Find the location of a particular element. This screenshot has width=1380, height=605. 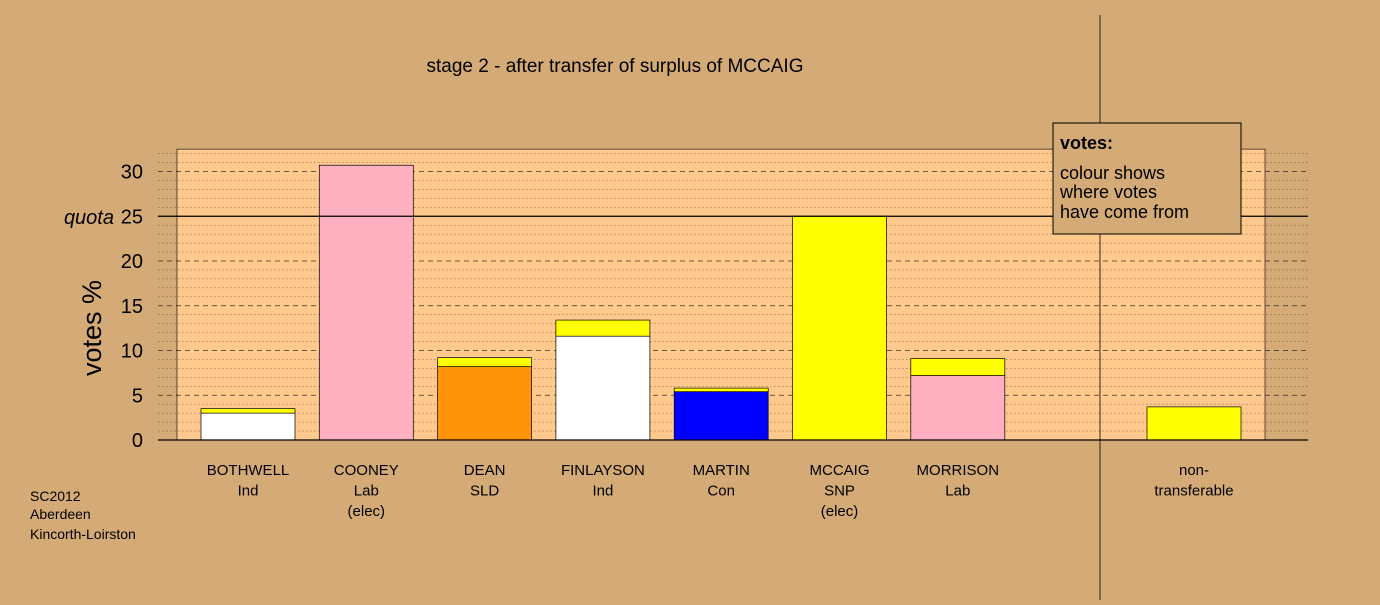

legend-line-1: colour shows is located at coordinates (1112, 173).